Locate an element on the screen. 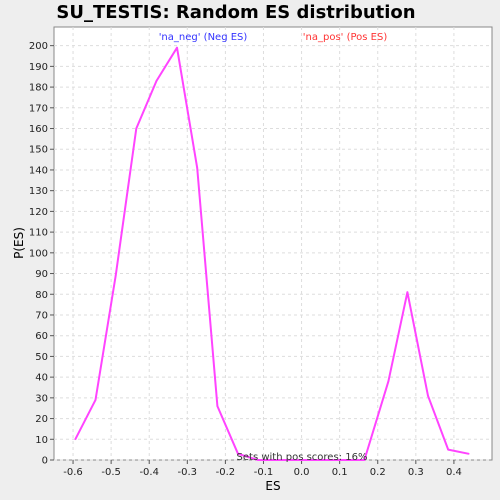 Image resolution: width=500 pixels, height=500 pixels. x-tick-label: 0.2 is located at coordinates (378, 472).